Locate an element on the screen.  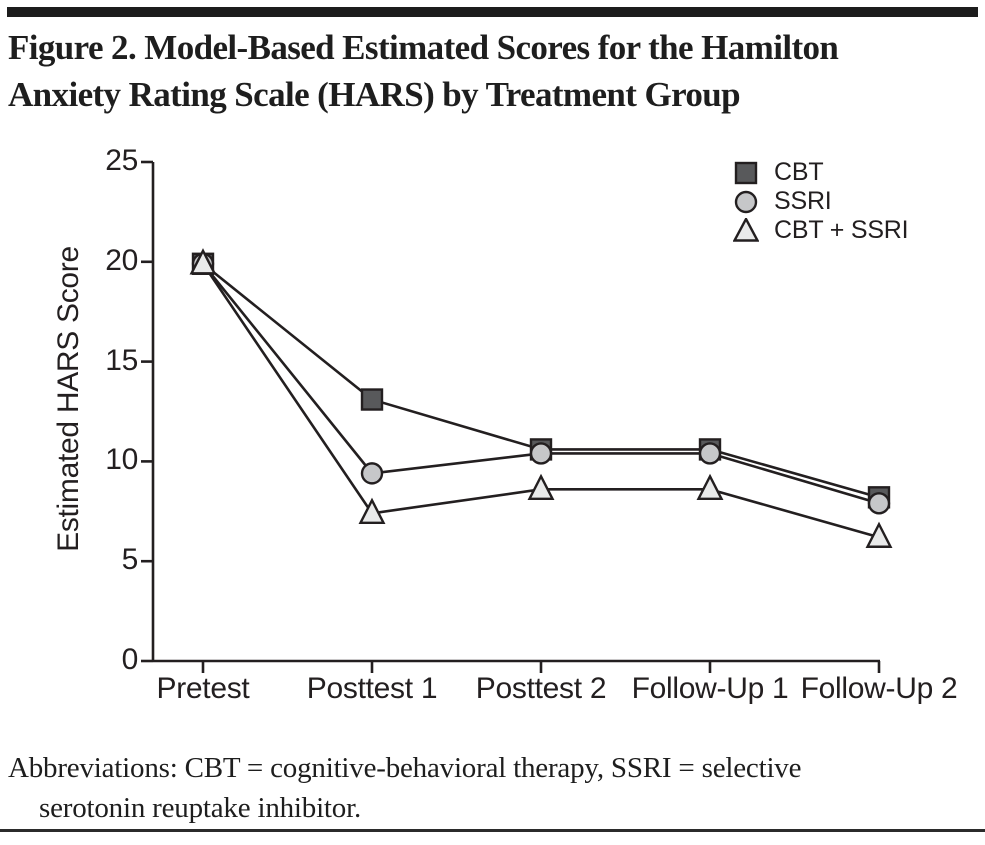
y-tick-label: 0 is located at coordinates (130, 659).